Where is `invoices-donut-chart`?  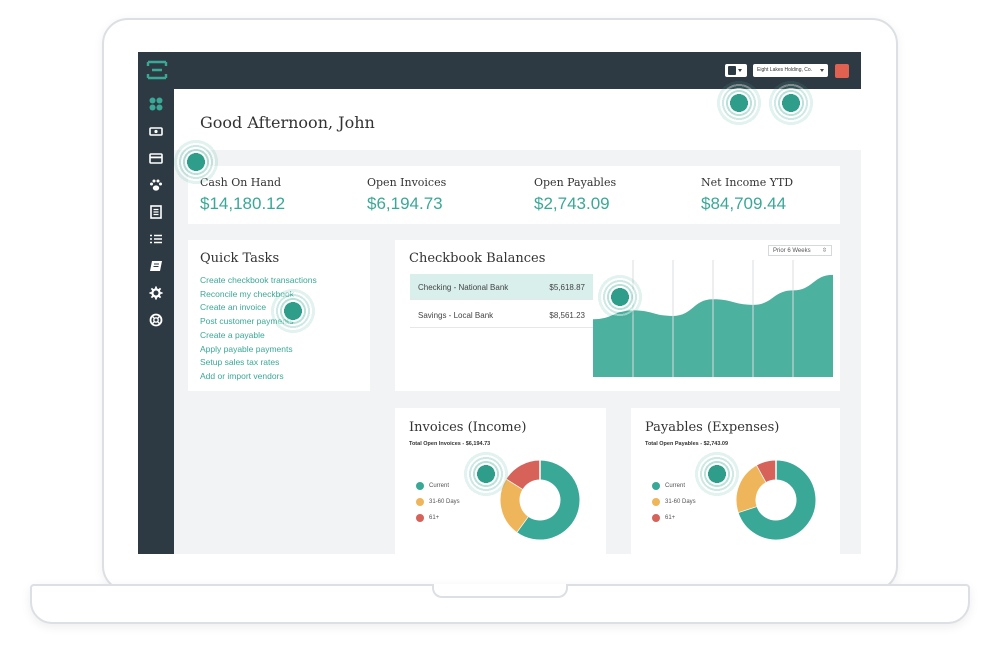
invoices-donut-chart is located at coordinates (540, 500).